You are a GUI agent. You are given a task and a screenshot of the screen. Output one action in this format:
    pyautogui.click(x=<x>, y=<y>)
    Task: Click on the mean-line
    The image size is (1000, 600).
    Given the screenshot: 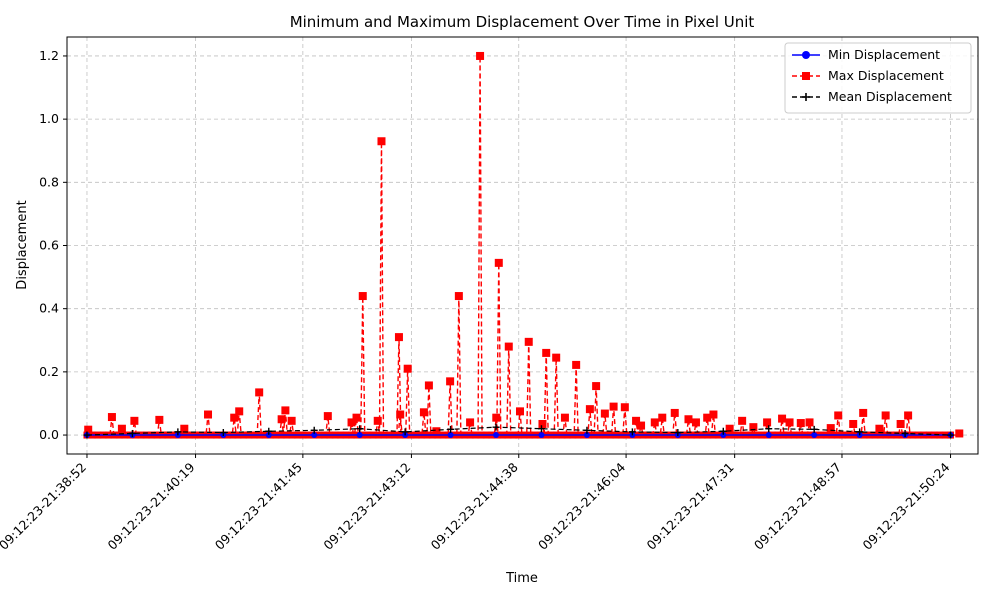 What is the action you would take?
    pyautogui.click(x=518, y=431)
    